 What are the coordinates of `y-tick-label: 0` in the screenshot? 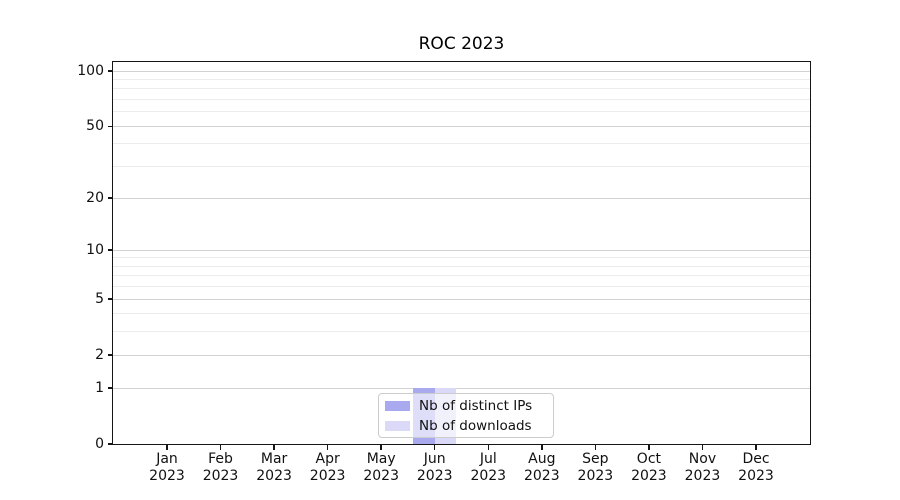 It's located at (99, 444).